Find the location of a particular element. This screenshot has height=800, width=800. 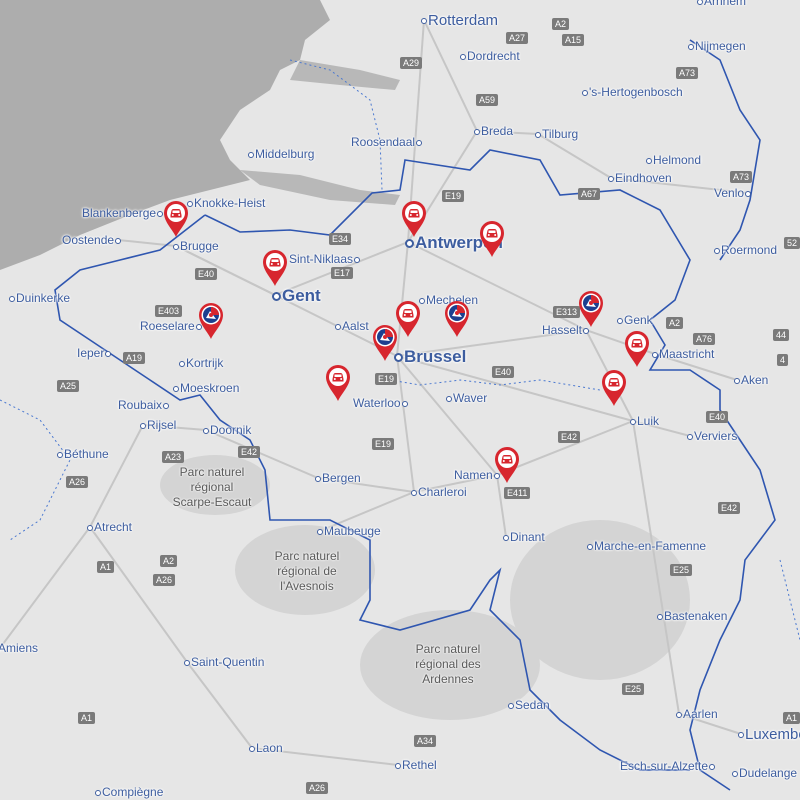

city-label: Genk is located at coordinates (634, 320).